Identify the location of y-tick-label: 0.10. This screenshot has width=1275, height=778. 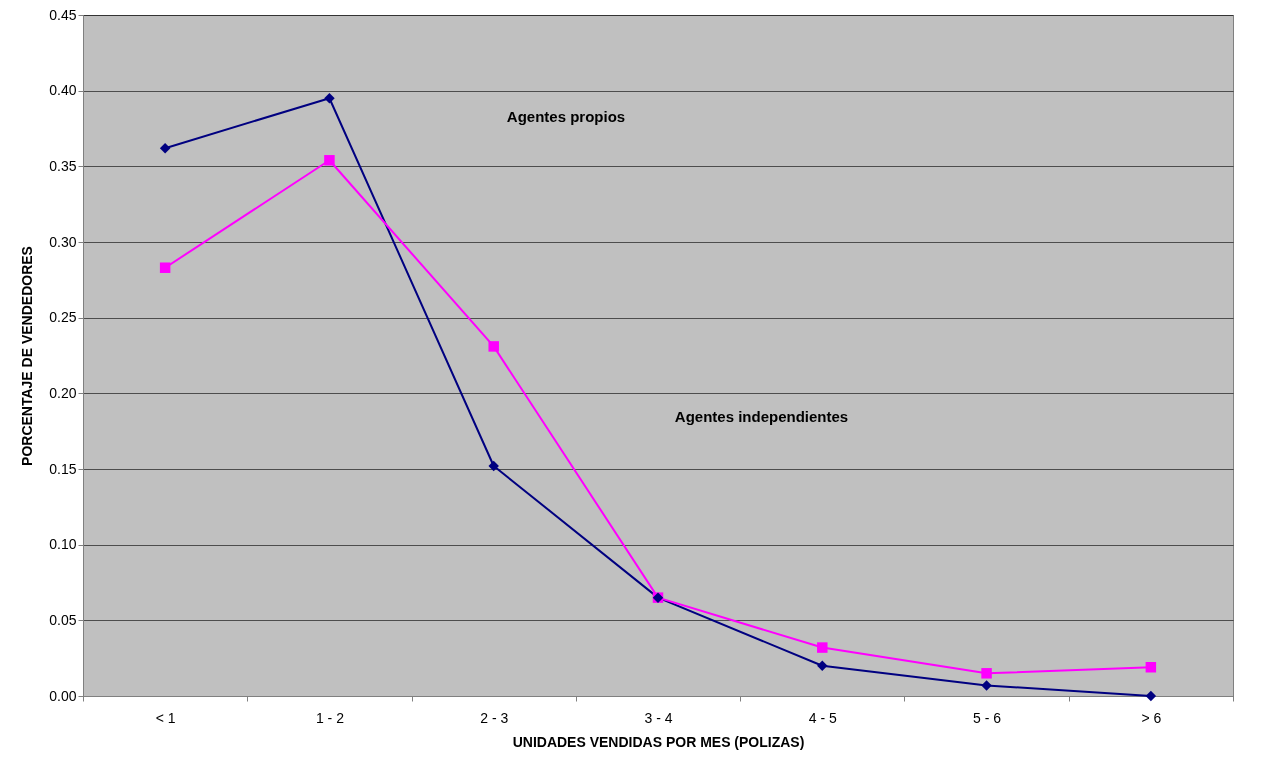
(63, 544).